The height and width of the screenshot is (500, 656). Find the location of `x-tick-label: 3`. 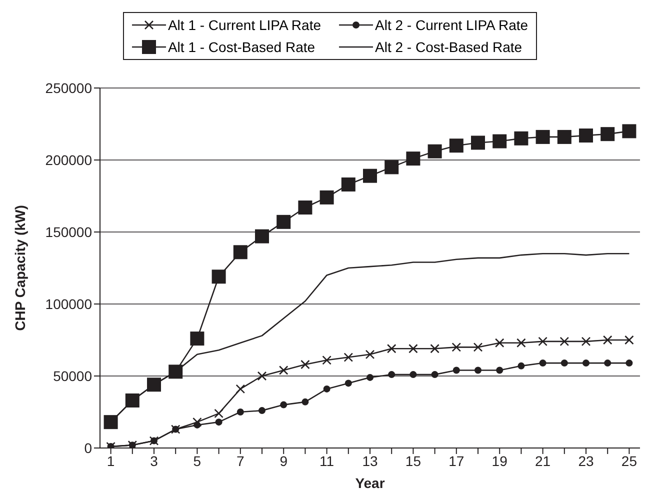

x-tick-label: 3 is located at coordinates (154, 460).